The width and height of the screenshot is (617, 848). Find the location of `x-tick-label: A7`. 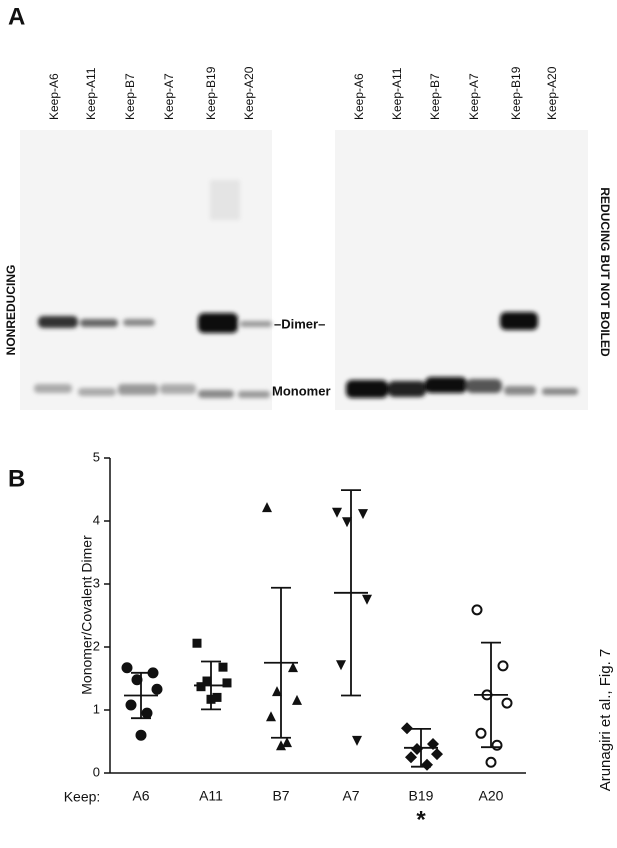

x-tick-label: A7 is located at coordinates (350, 796).